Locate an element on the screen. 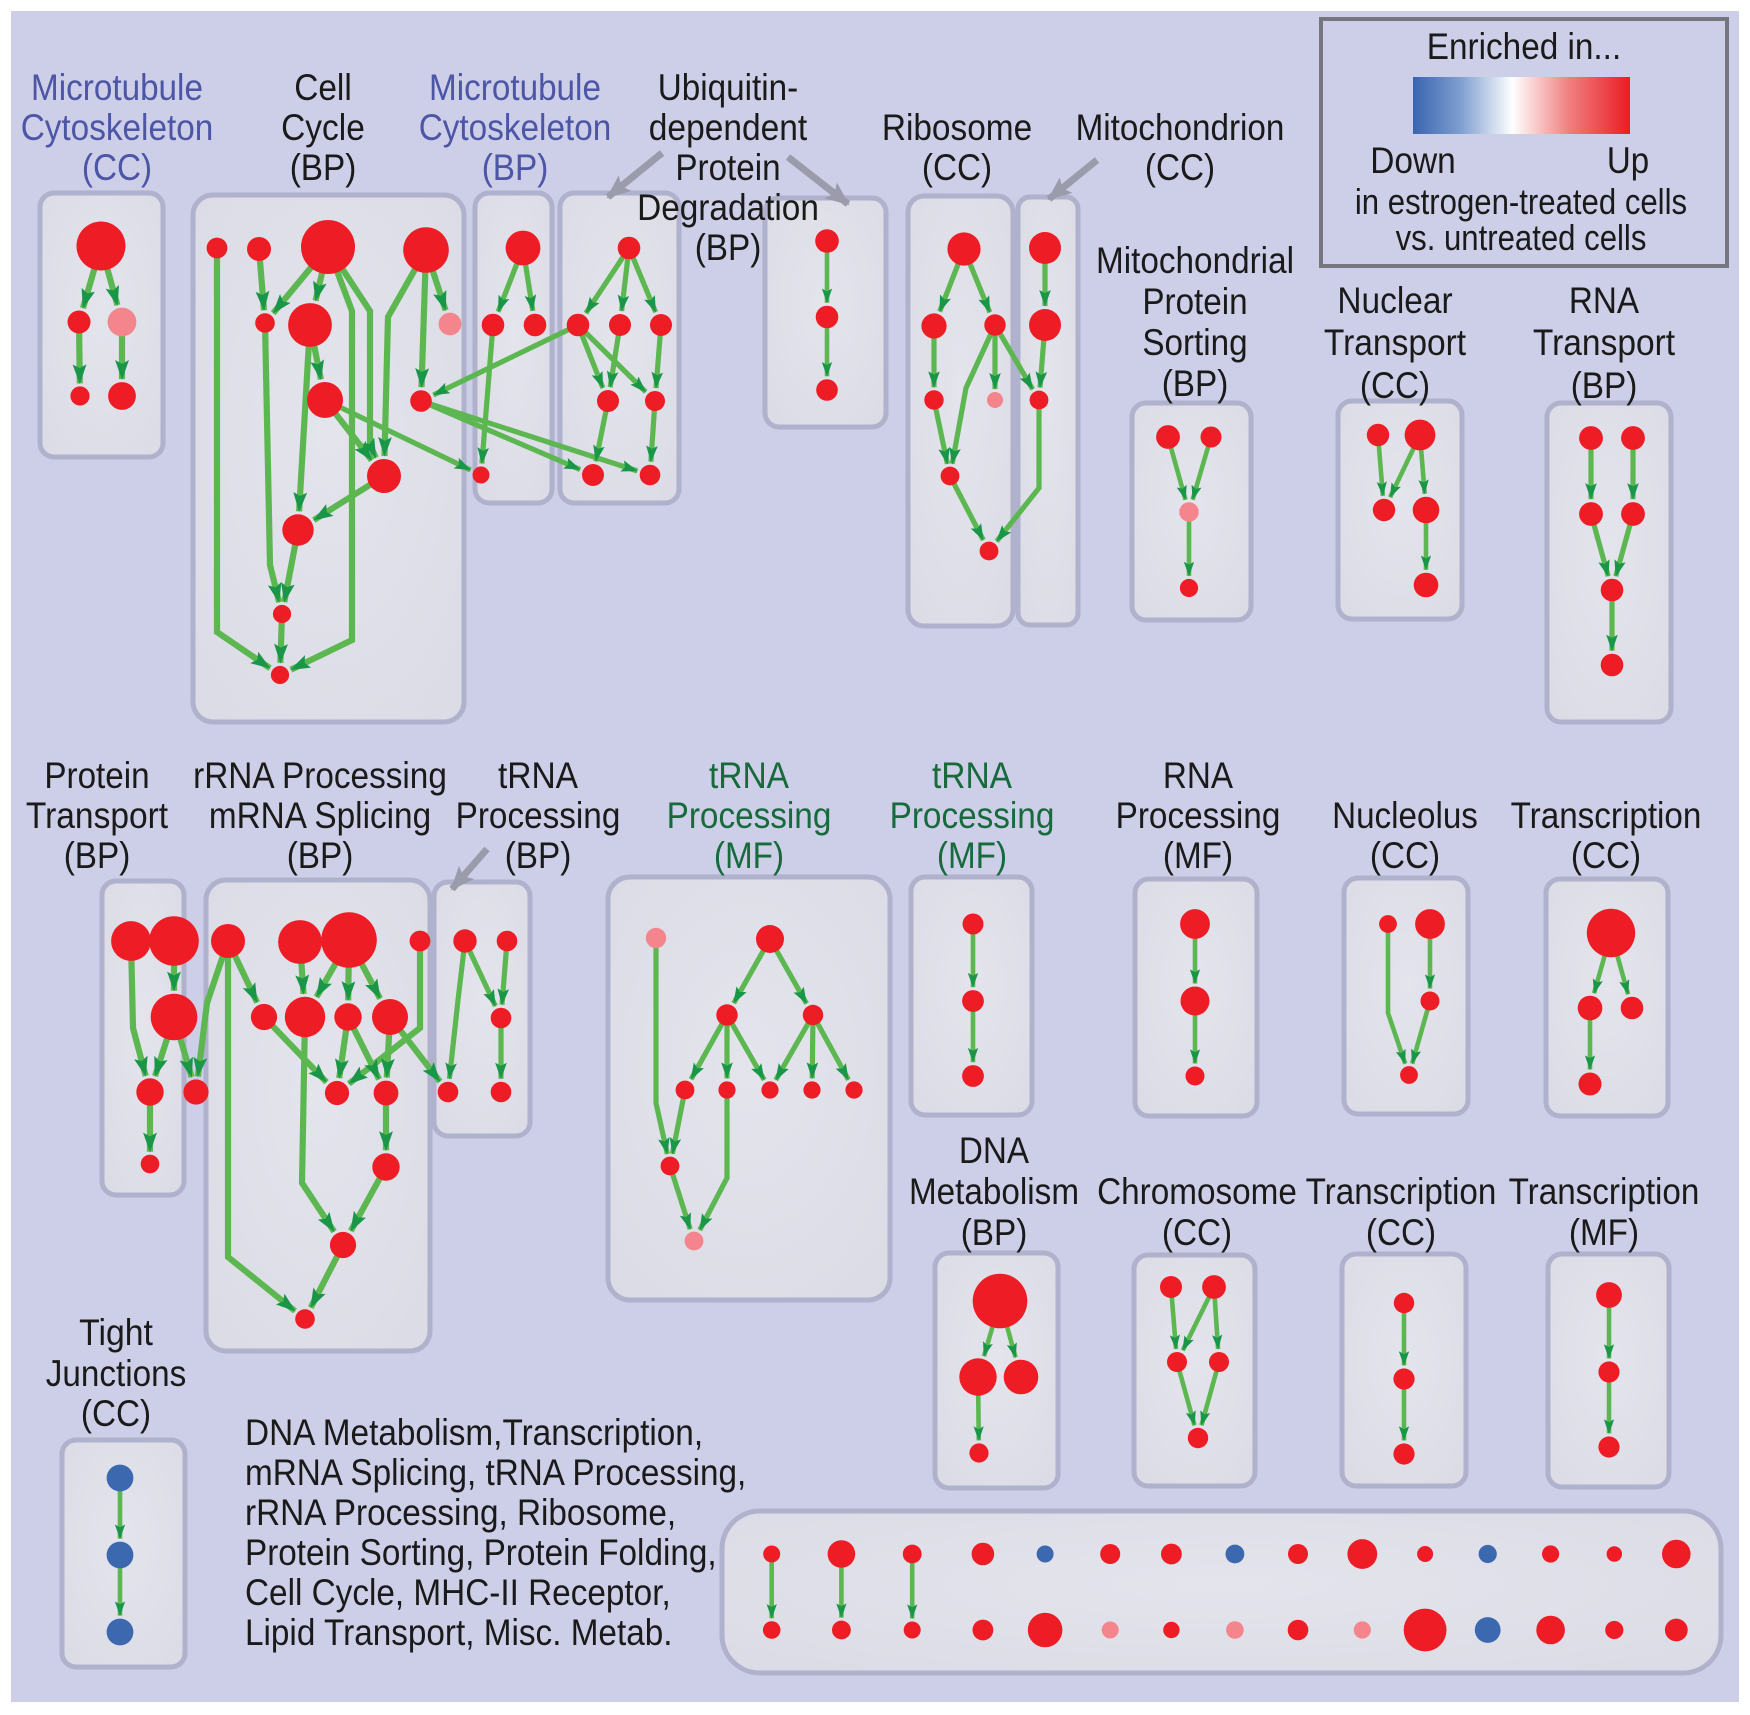  svg-text: Down is located at coordinates (1413, 160).